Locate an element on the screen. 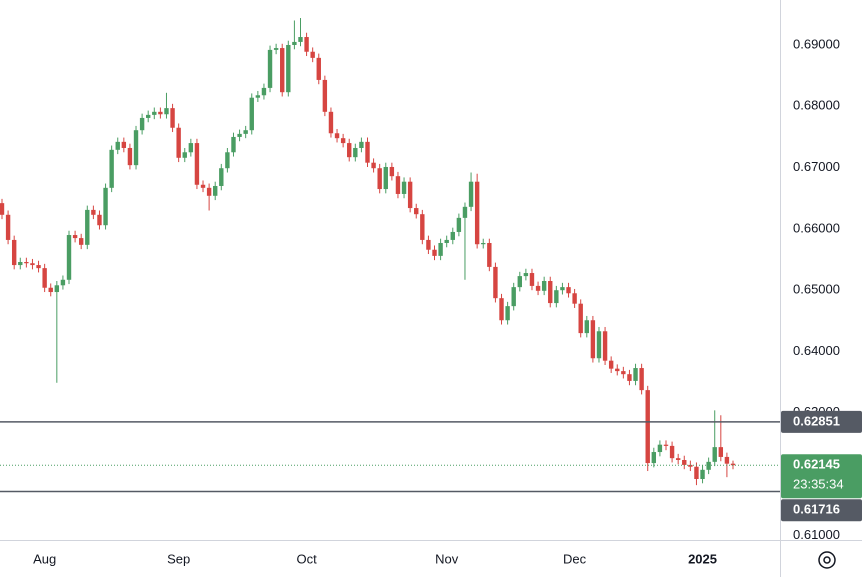  settings-button is located at coordinates (827, 560).